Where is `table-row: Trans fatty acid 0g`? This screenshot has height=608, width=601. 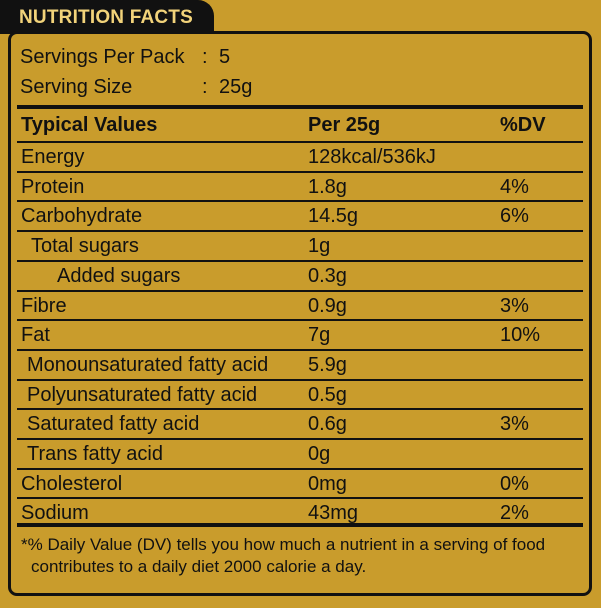
table-row: Trans fatty acid 0g is located at coordinates (300, 454).